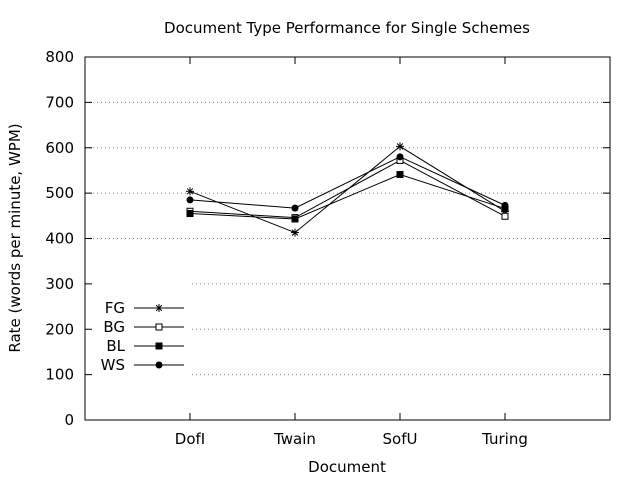 This screenshot has width=640, height=480. What do you see at coordinates (113, 365) in the screenshot?
I see `legend-label: WS` at bounding box center [113, 365].